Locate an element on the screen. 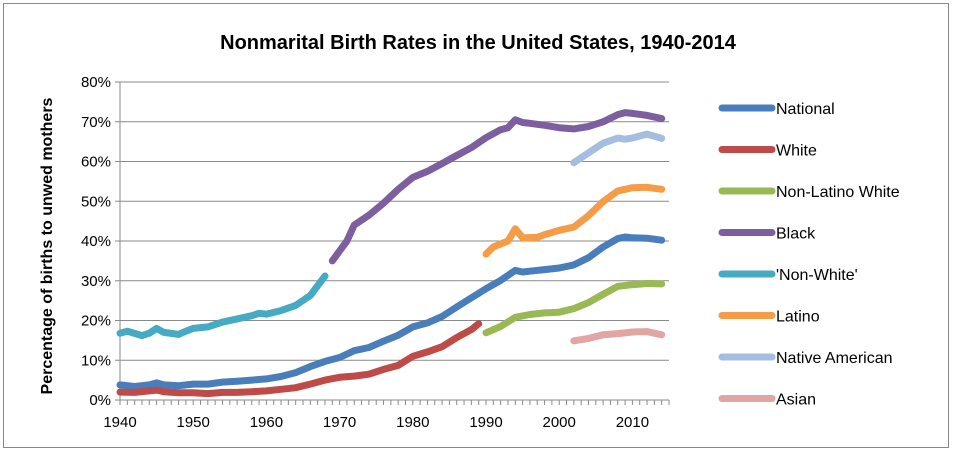 Image resolution: width=954 pixels, height=453 pixels. y-axis-label: Percentage of births to unwed mothers is located at coordinates (47, 245).